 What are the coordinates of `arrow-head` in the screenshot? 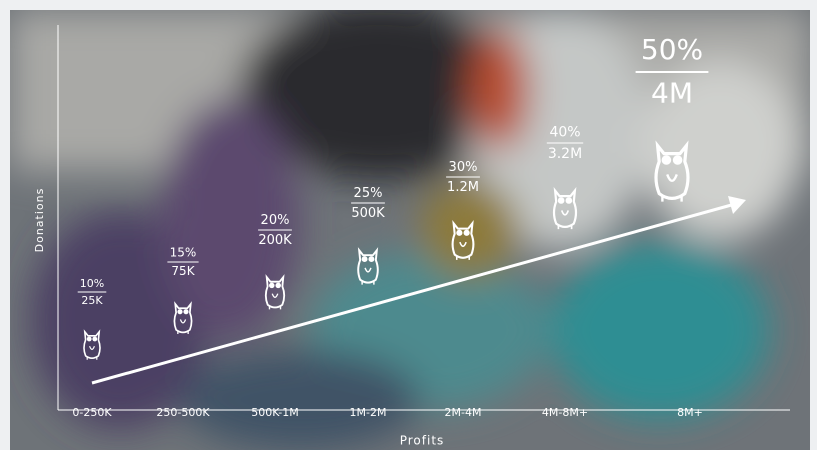 It's located at (737, 205).